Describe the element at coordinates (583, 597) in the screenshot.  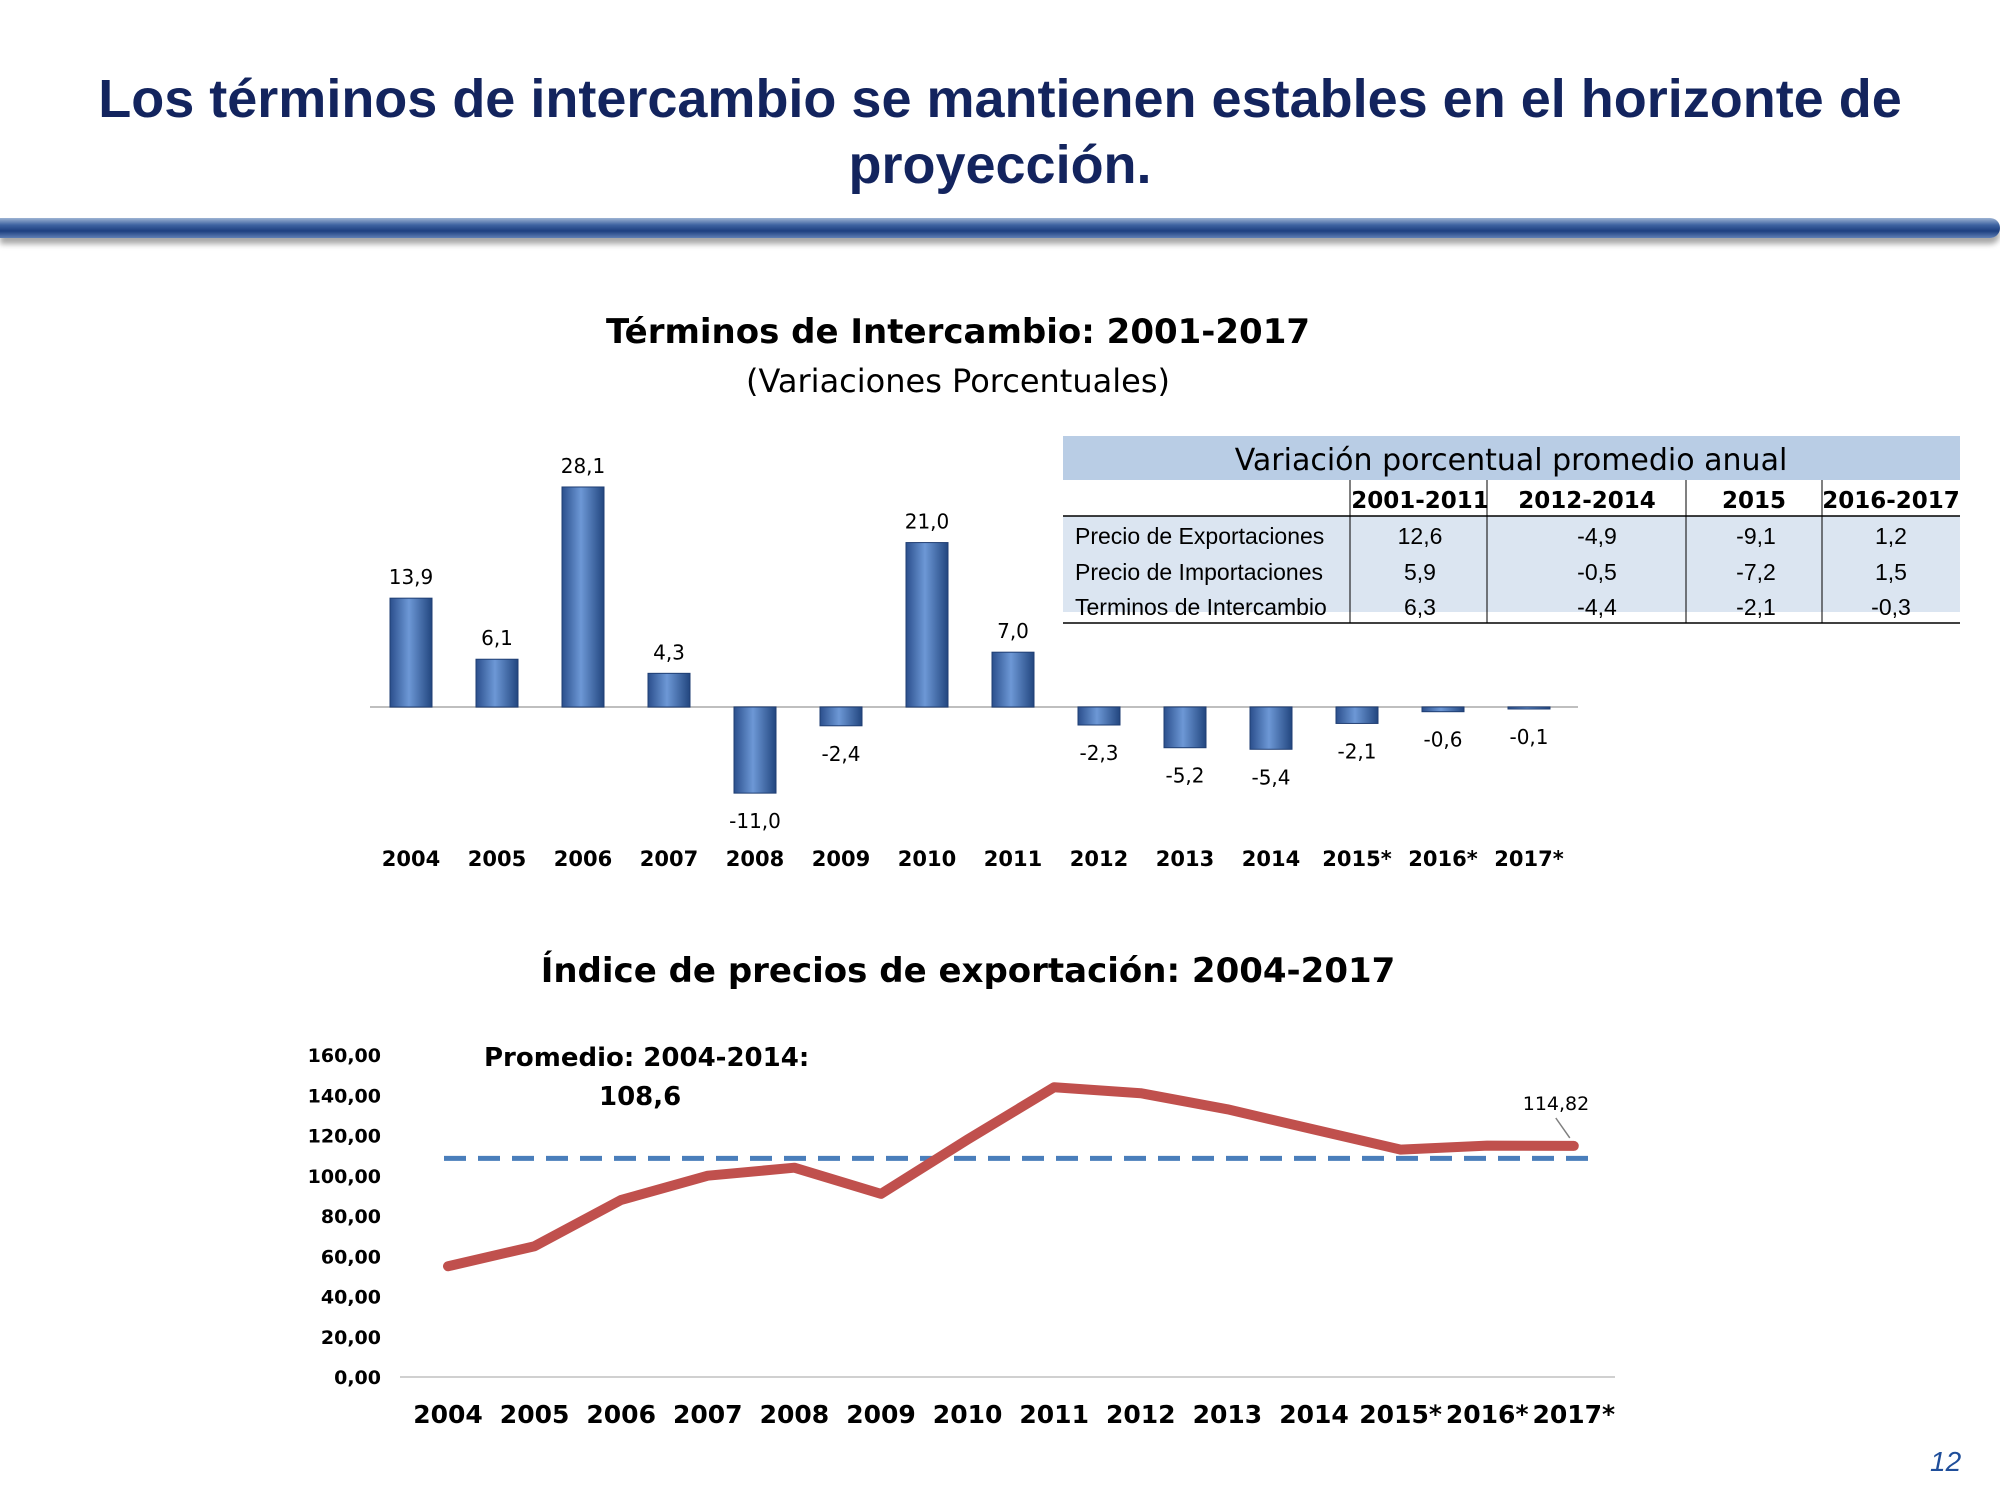
I see `bar-2006` at that location.